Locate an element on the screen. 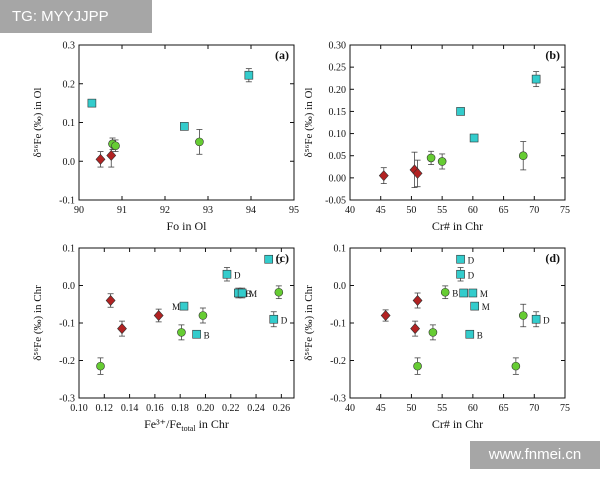 This screenshot has height=480, width=600. panel-label: (a) is located at coordinates (282, 55).